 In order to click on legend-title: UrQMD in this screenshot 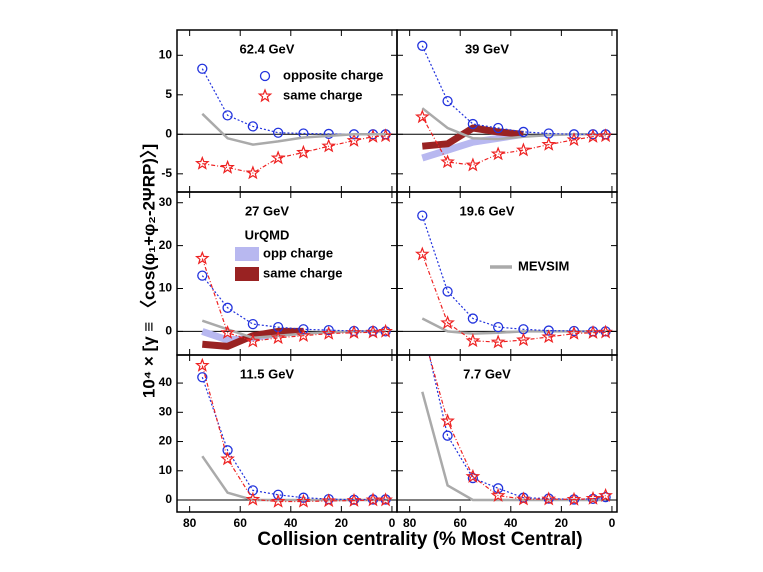, I will do `click(267, 234)`.